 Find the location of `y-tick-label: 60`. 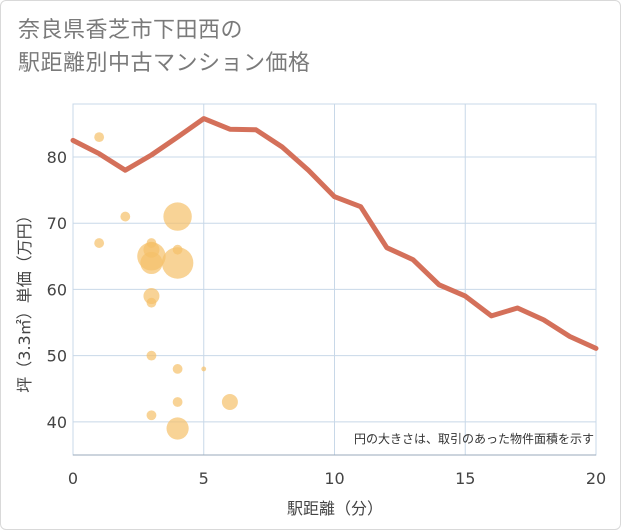

y-tick-label: 60 is located at coordinates (57, 289).